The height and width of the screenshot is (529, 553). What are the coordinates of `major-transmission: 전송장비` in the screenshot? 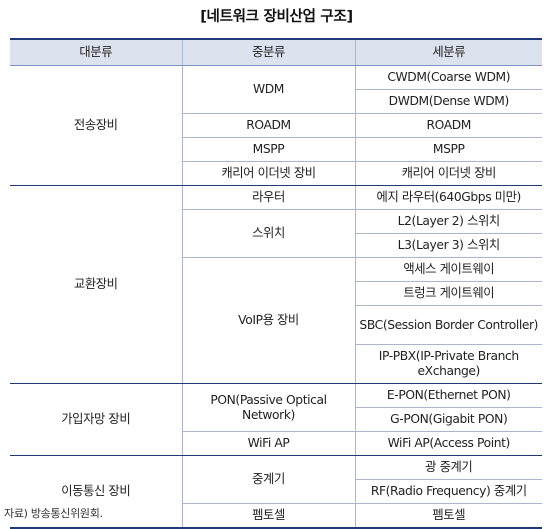 It's located at (96, 125).